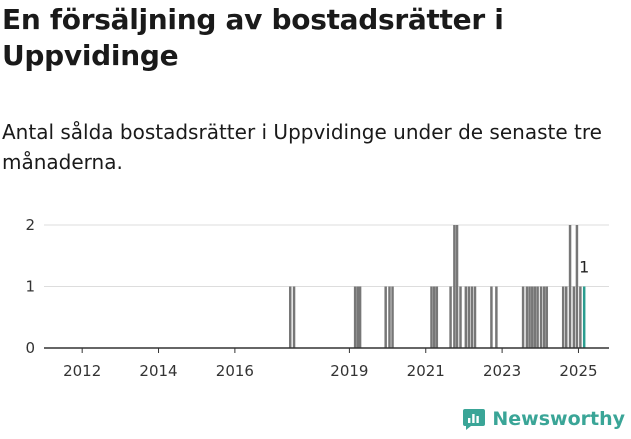  I want to click on x-tick-label: 2012, so click(82, 371).